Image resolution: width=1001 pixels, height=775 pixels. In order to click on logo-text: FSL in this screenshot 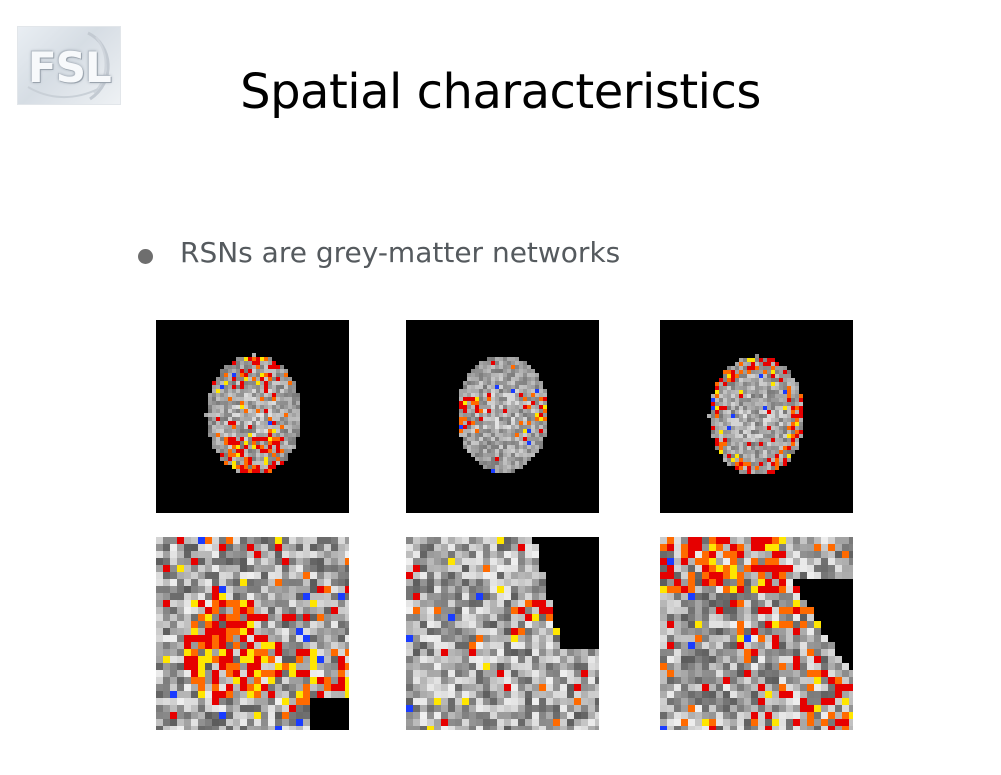, I will do `click(70, 67)`.